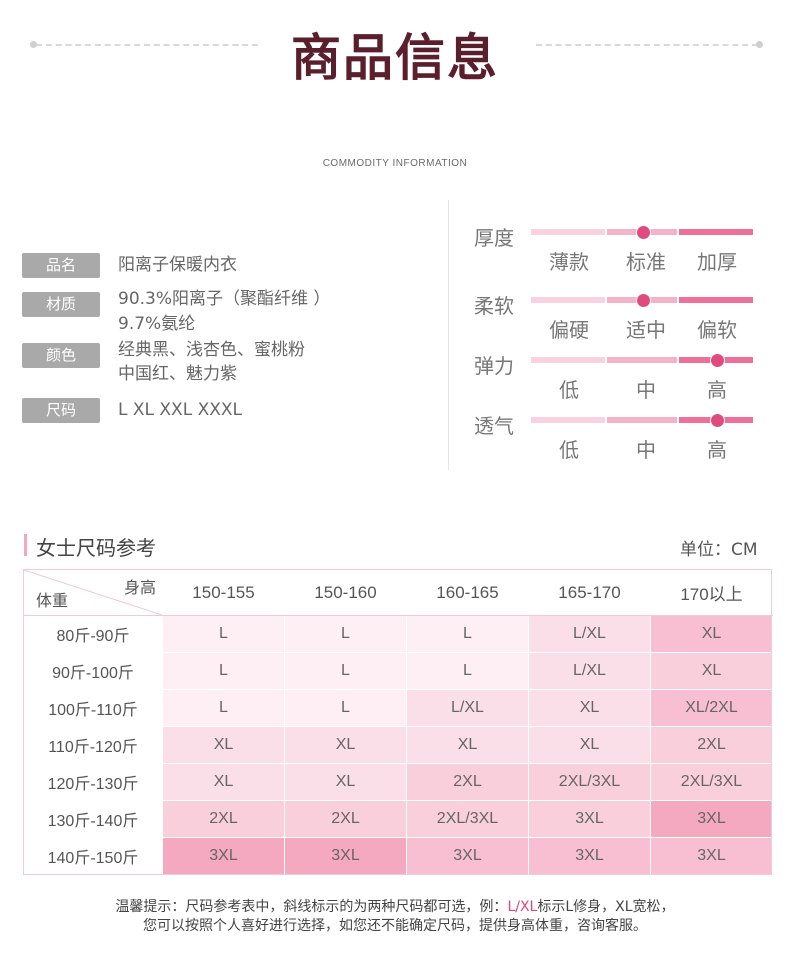 Image resolution: width=790 pixels, height=958 pixels. Describe the element at coordinates (147, 45) in the screenshot. I see `header-divider-left` at that location.